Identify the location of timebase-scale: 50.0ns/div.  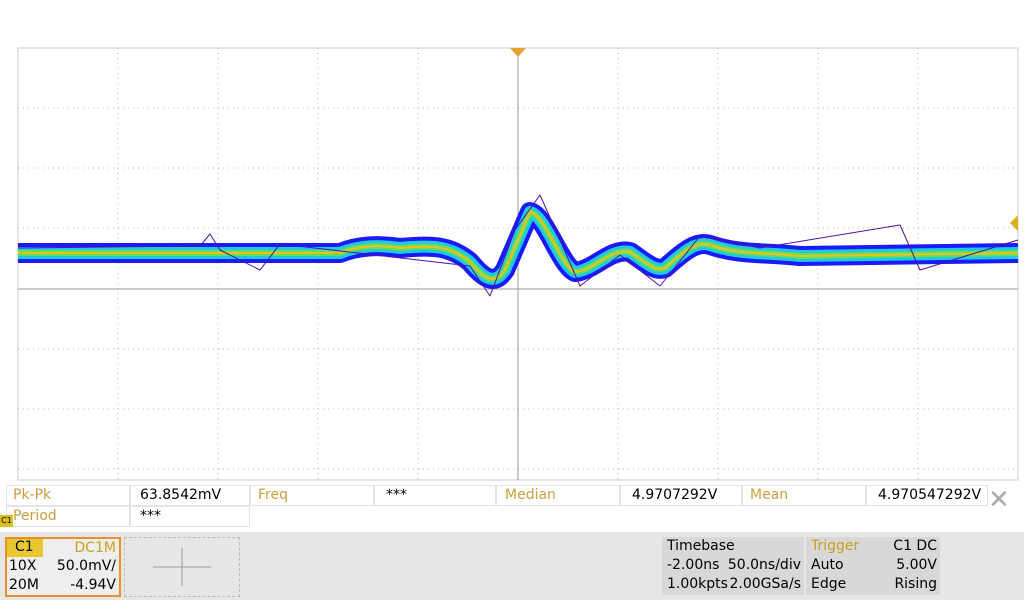
(764, 565).